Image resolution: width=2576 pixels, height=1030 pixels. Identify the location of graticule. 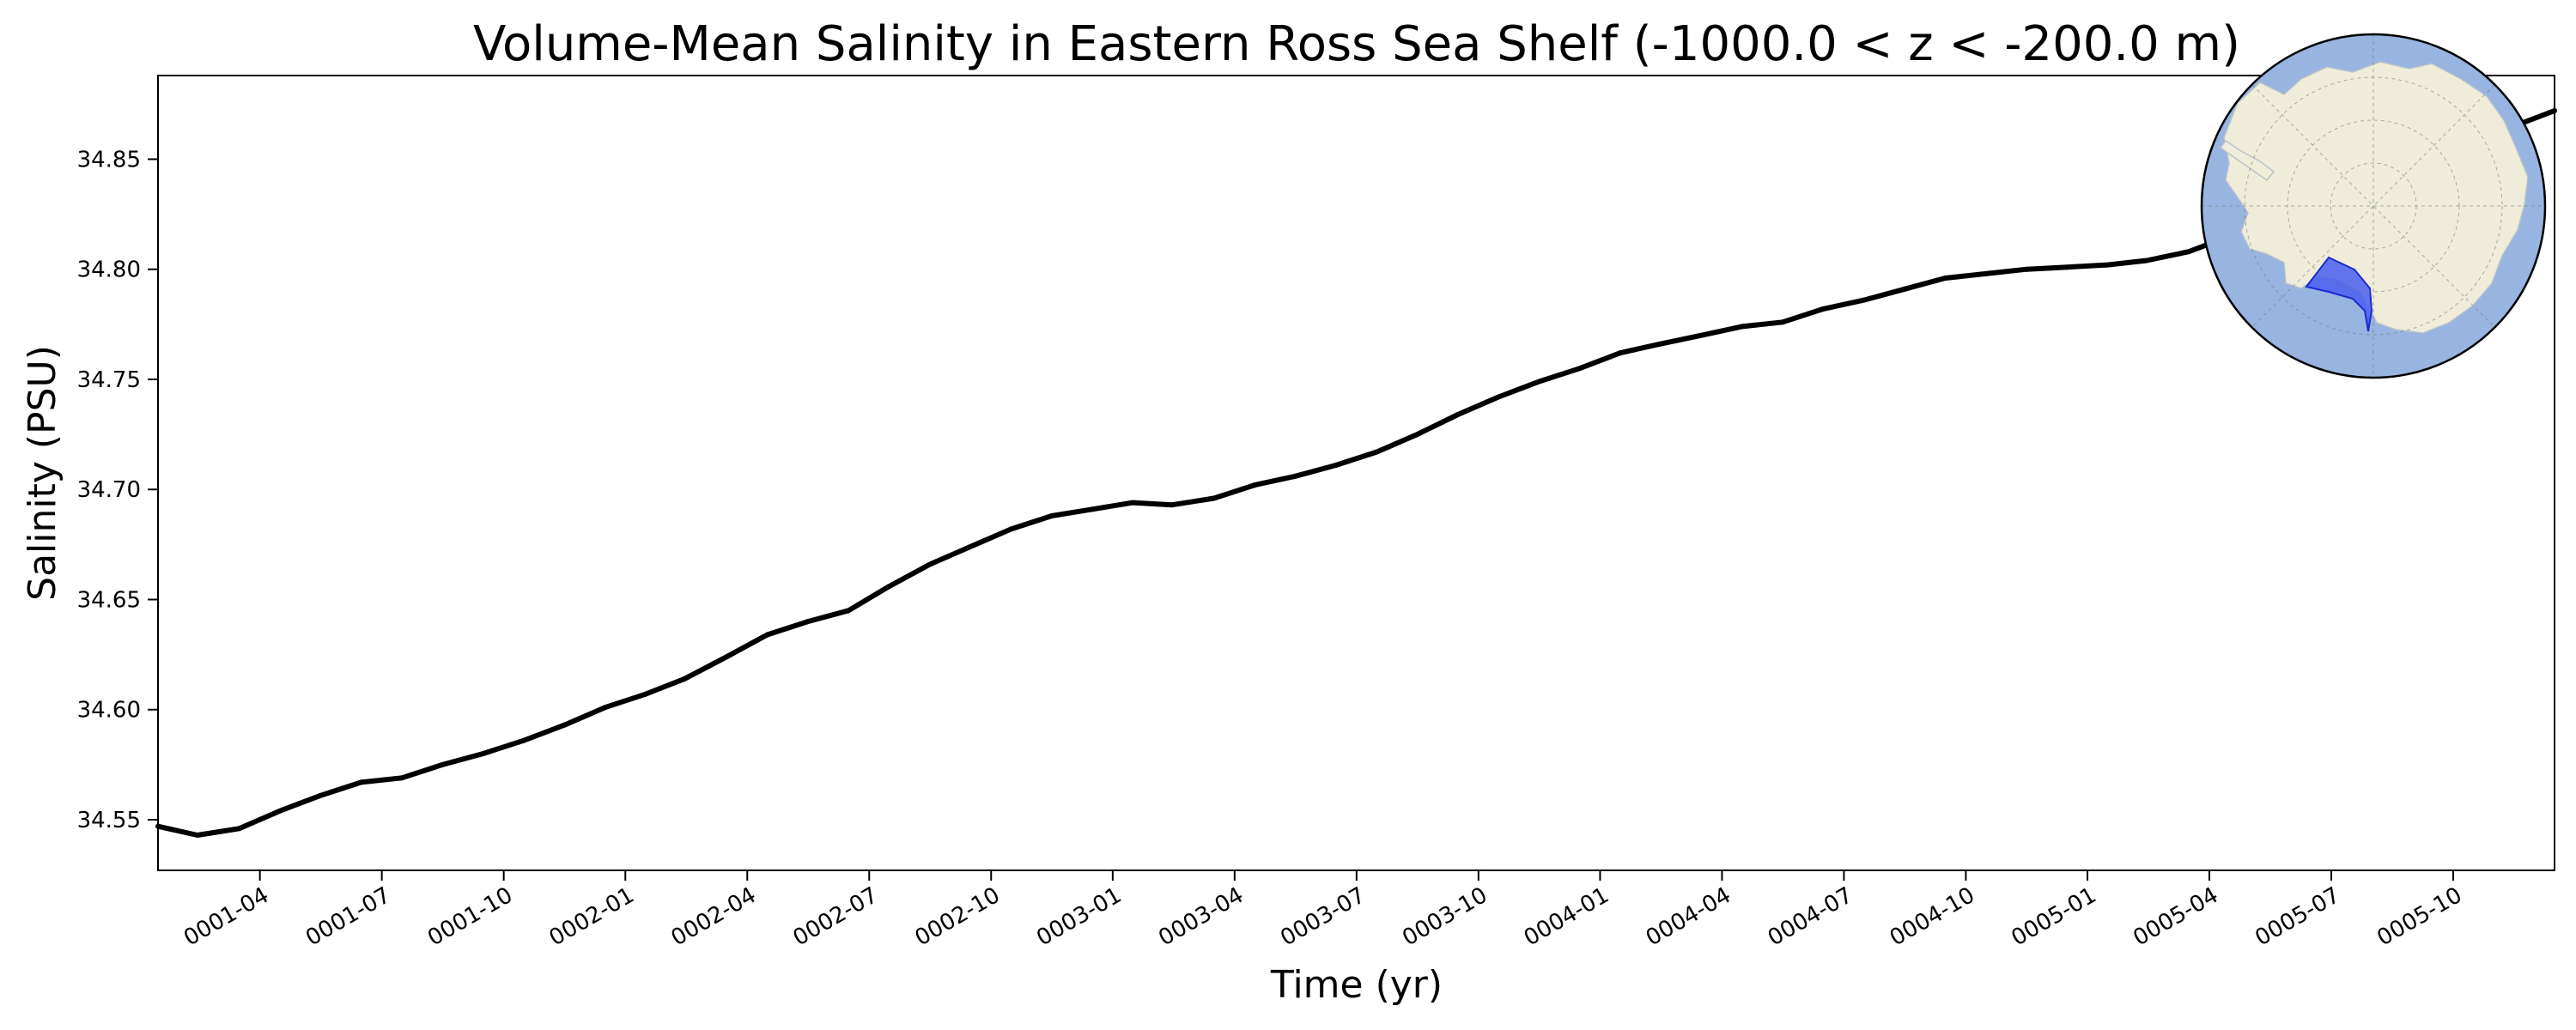
(2374, 206).